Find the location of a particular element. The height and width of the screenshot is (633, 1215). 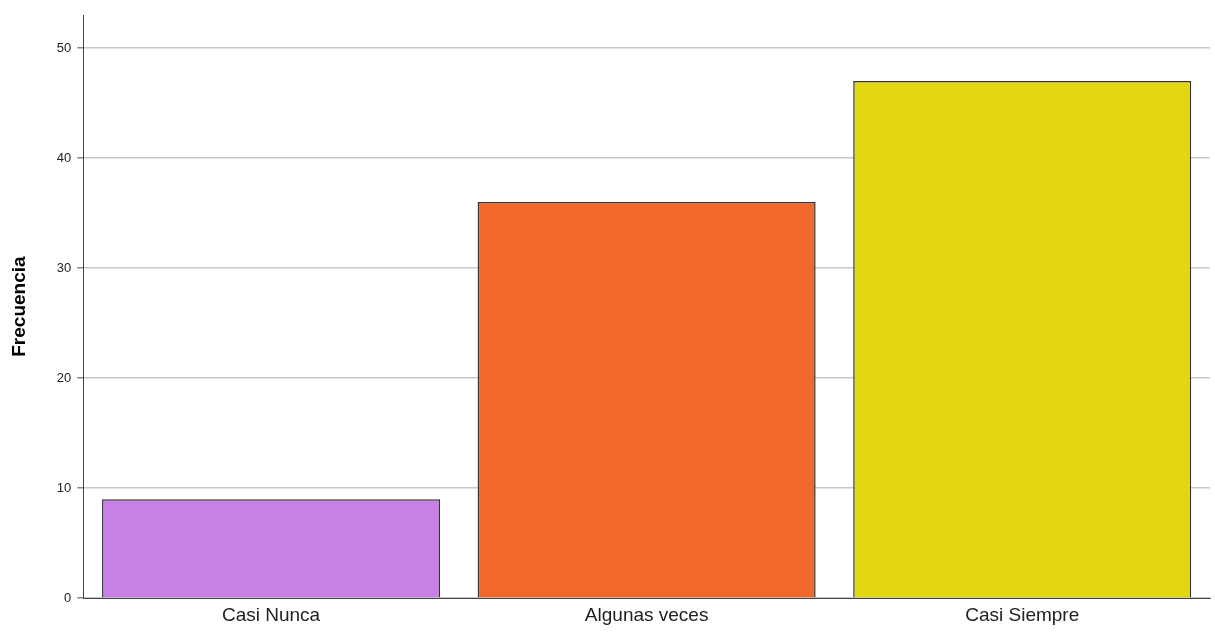

x-tick-label: Casi Siempre is located at coordinates (1022, 614).